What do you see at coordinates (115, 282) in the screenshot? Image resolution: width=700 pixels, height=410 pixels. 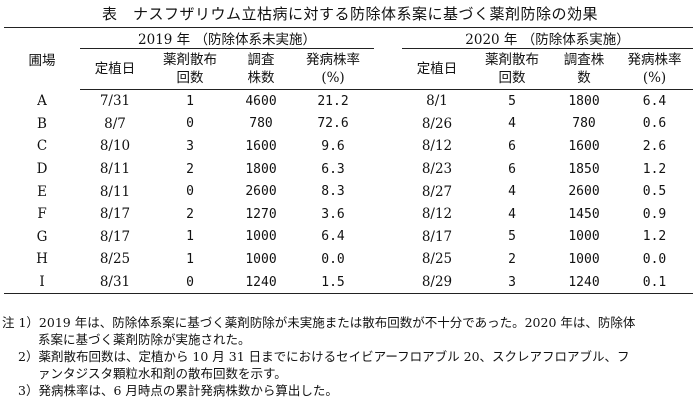 I see `cell-planting-date-2019: 8/31` at bounding box center [115, 282].